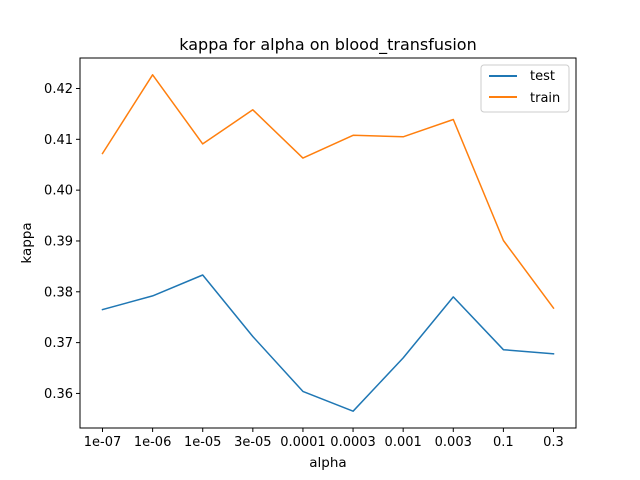 The image size is (640, 480). What do you see at coordinates (353, 442) in the screenshot?
I see `x-tick-label: 0.0003` at bounding box center [353, 442].